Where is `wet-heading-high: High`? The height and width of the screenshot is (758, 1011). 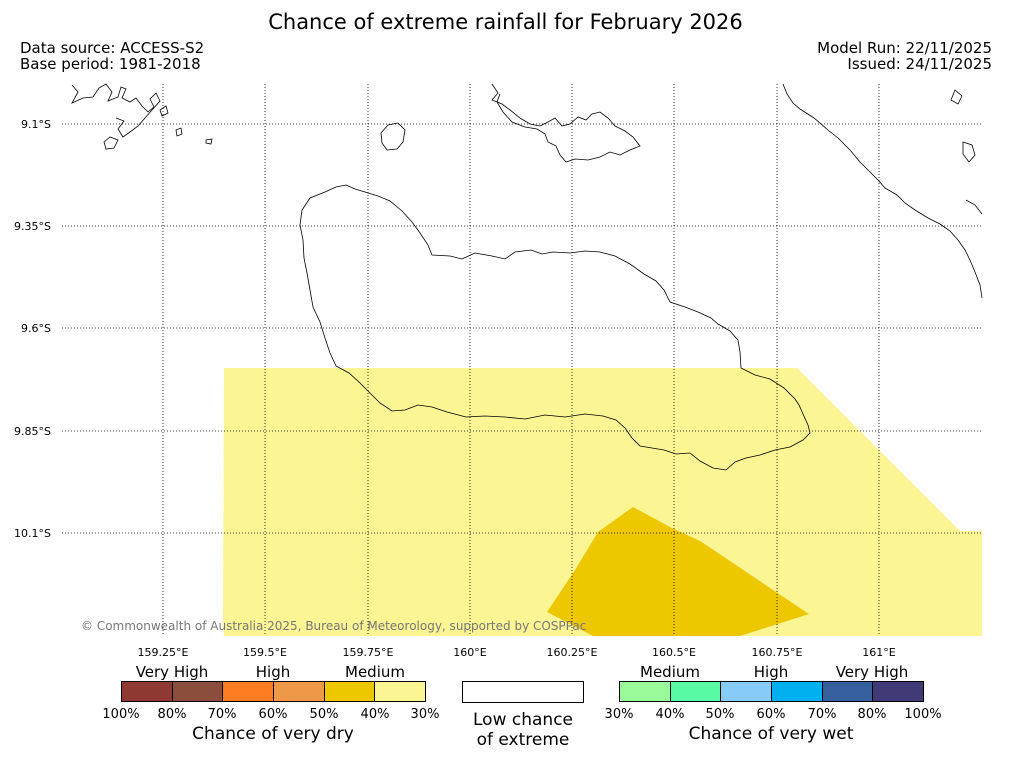 wet-heading-high: High is located at coordinates (771, 672).